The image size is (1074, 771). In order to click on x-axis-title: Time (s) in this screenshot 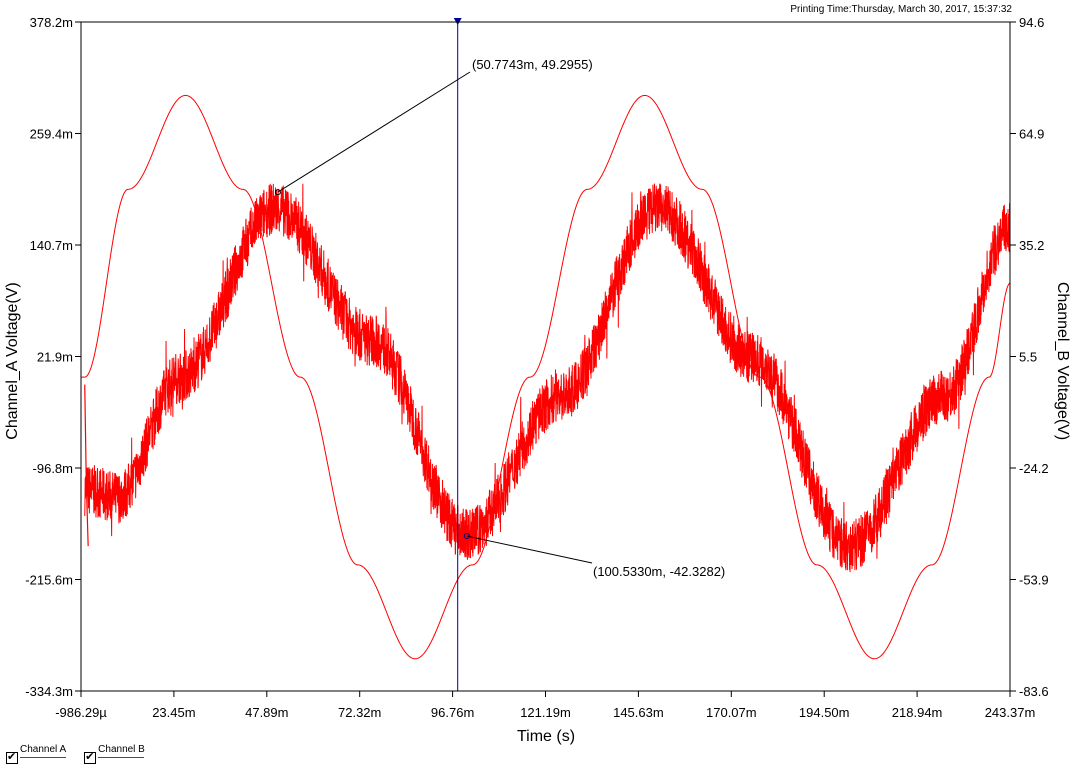, I will do `click(546, 736)`.